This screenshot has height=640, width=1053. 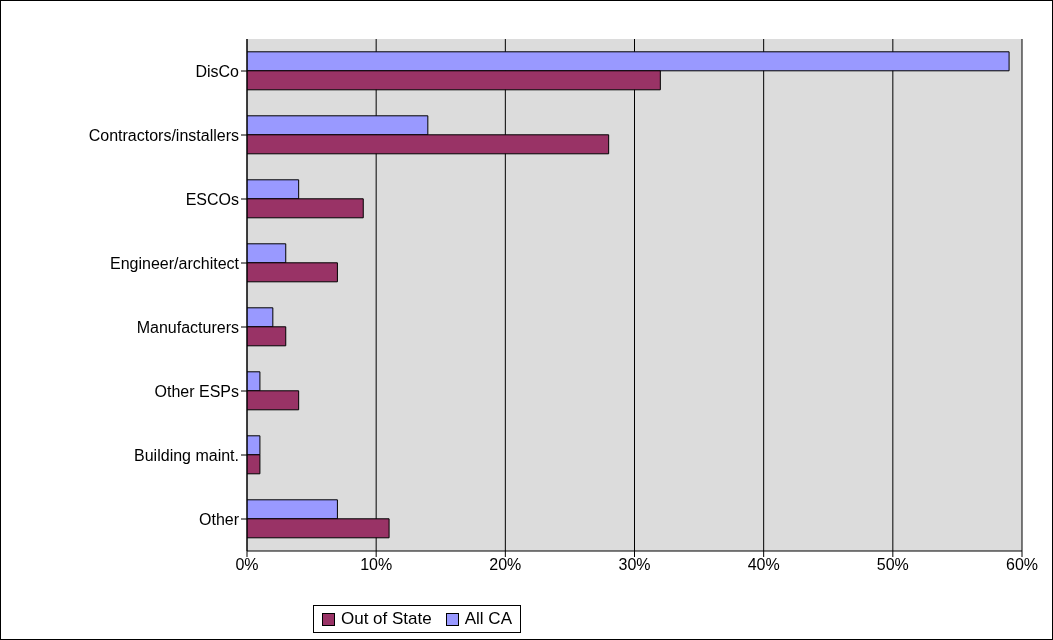 What do you see at coordinates (763, 565) in the screenshot?
I see `x-tick-label: 40%` at bounding box center [763, 565].